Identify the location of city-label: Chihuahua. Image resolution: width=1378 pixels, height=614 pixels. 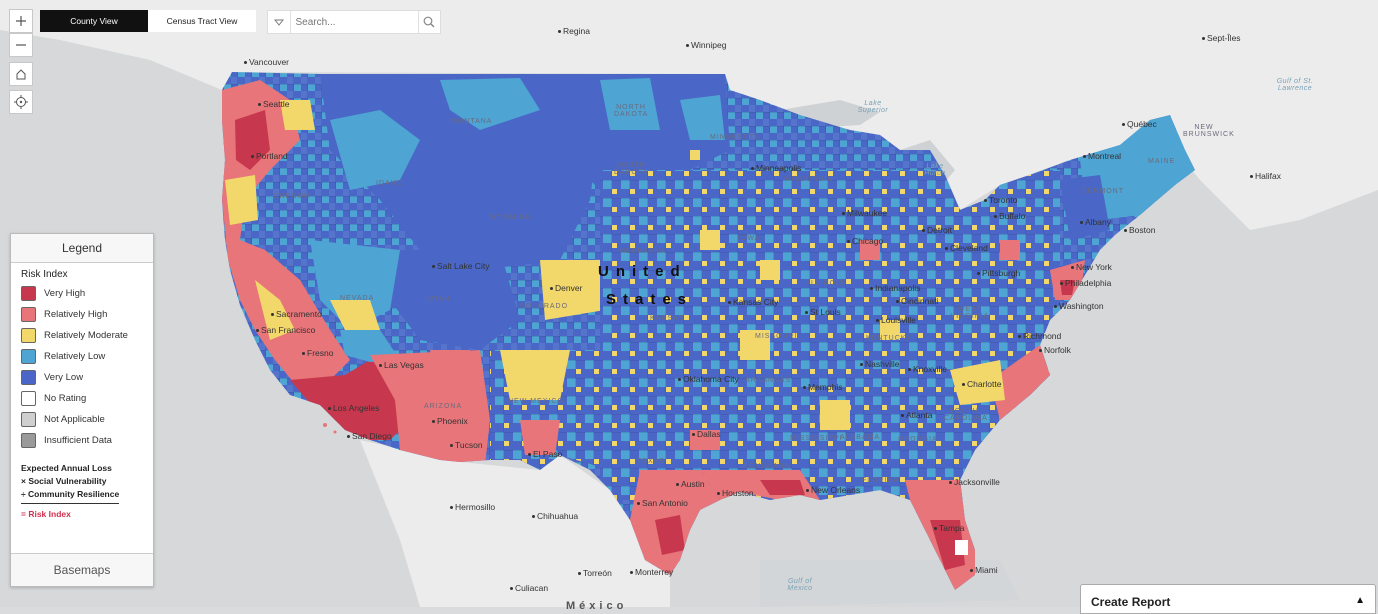
(555, 516).